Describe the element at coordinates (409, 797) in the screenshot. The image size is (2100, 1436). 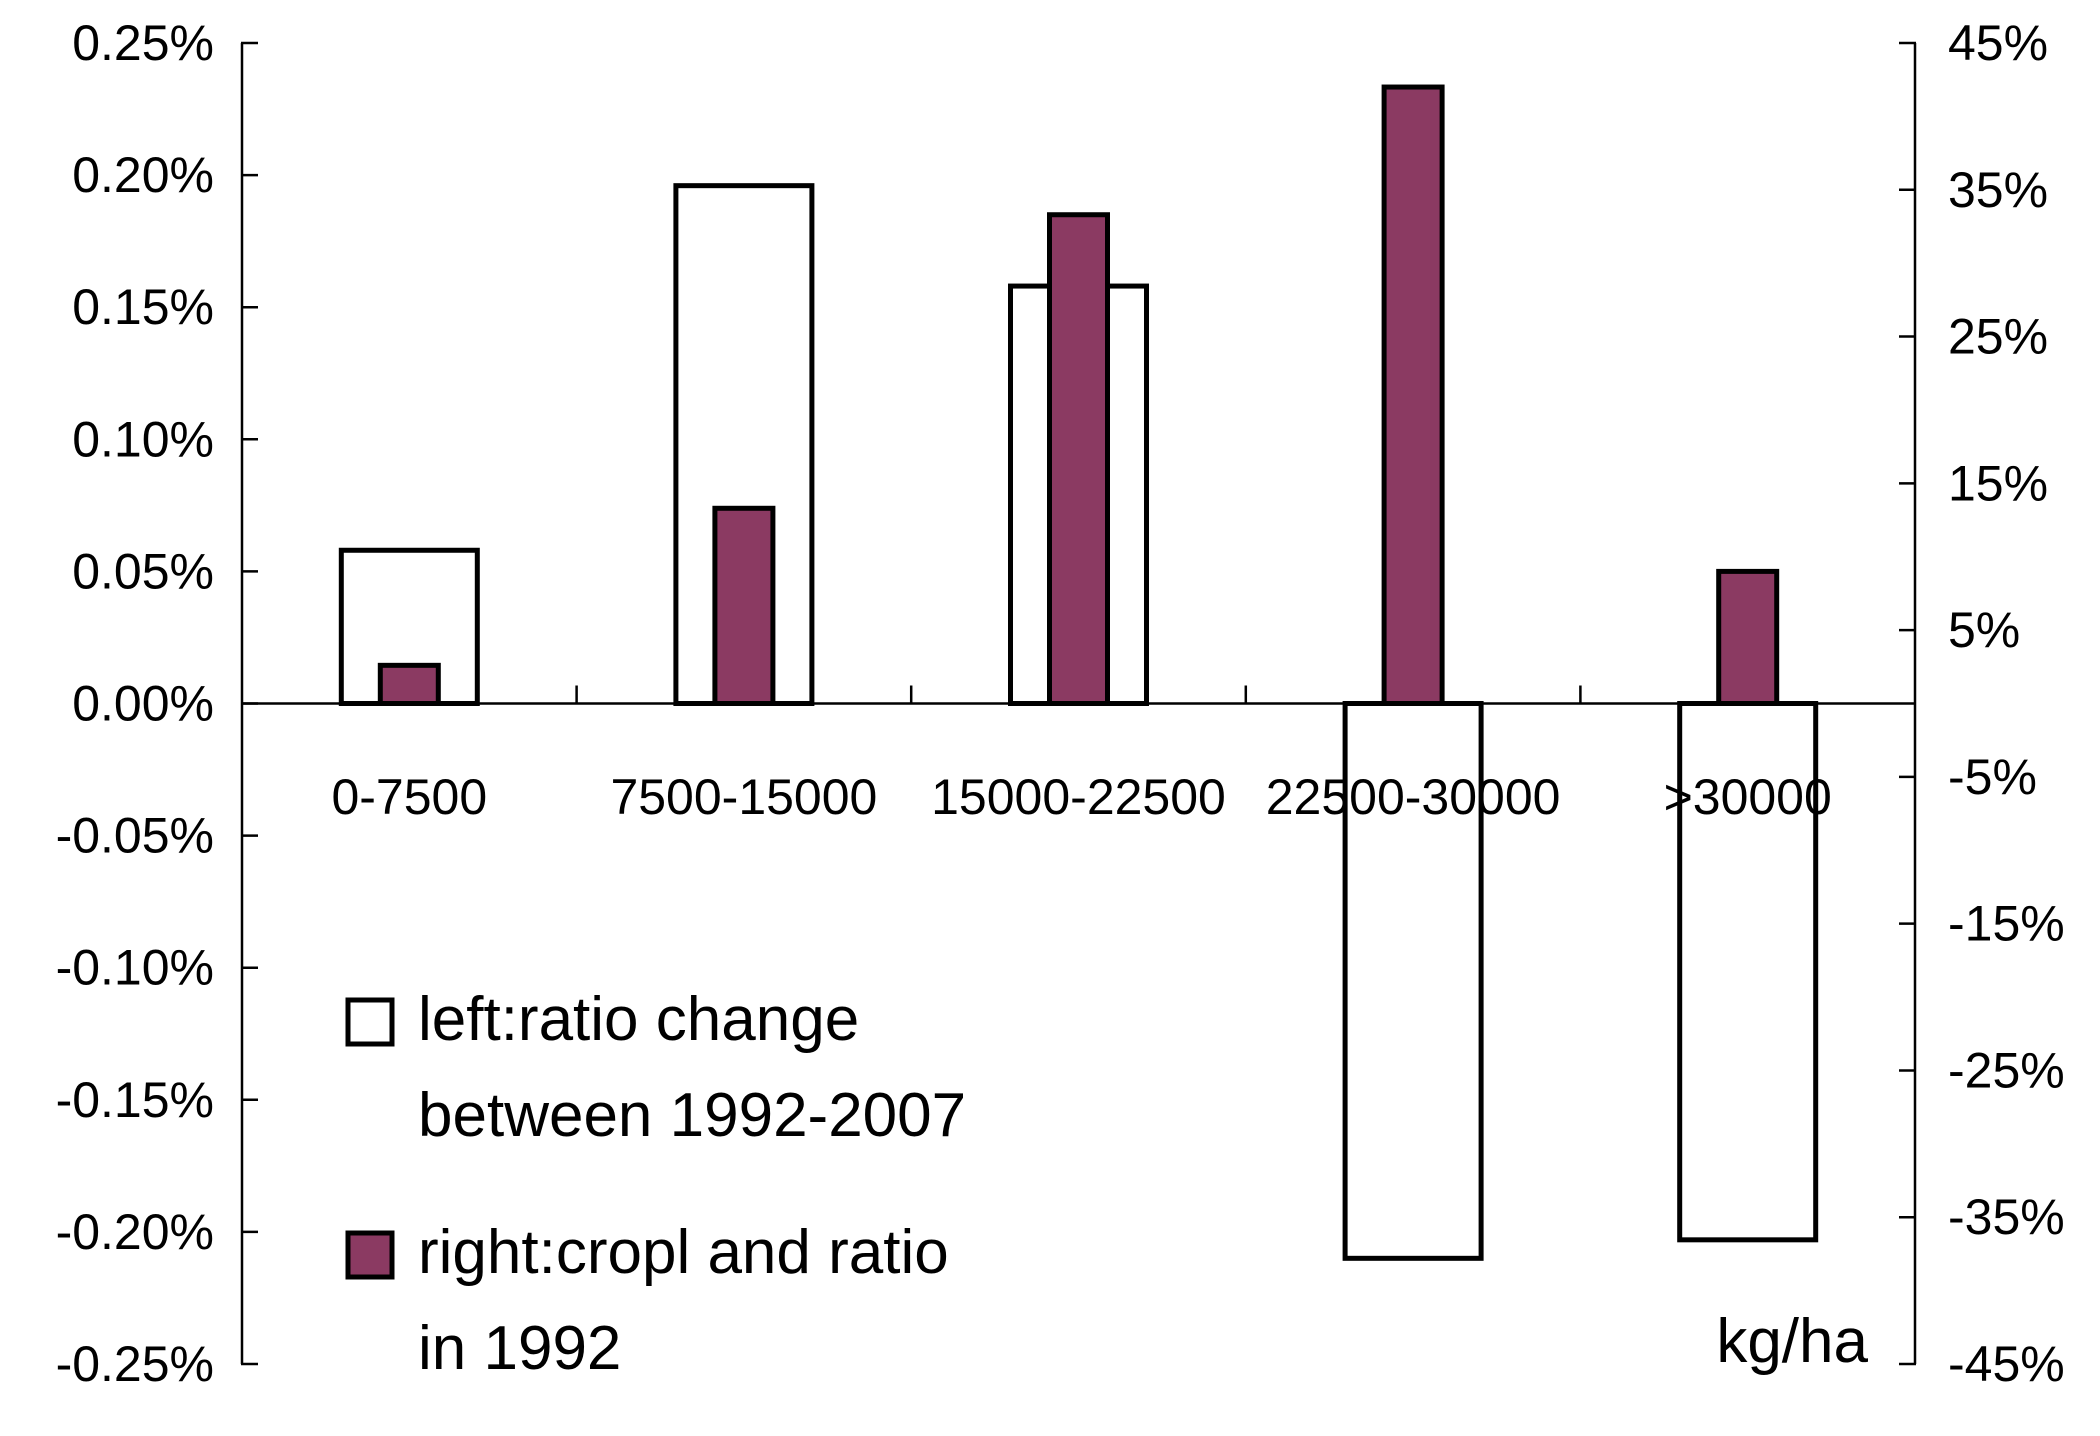
I see `category-label: 0-7500` at that location.